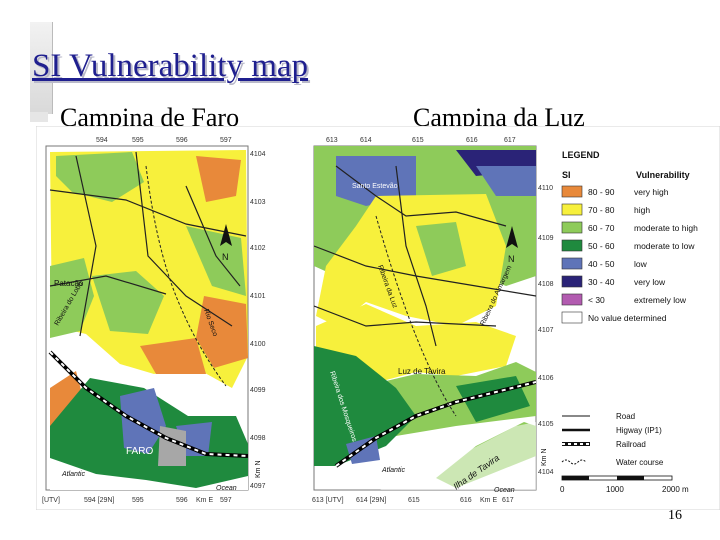 This screenshot has width=720, height=540. What do you see at coordinates (258, 438) in the screenshot?
I see `faro-right-tick: 4098` at bounding box center [258, 438].